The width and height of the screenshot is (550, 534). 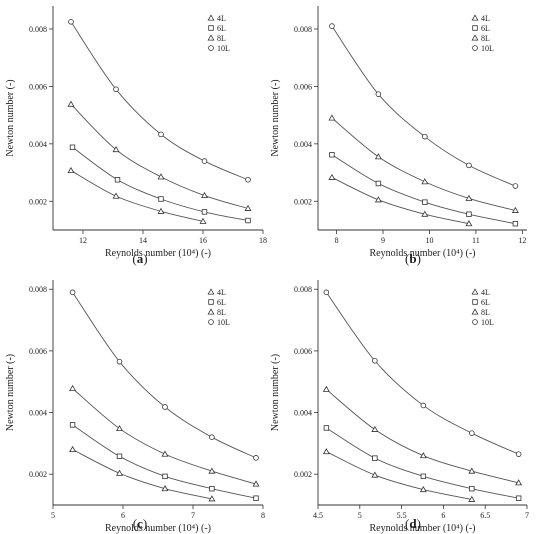 I want to click on x-tick-label: 18, so click(x=263, y=240).